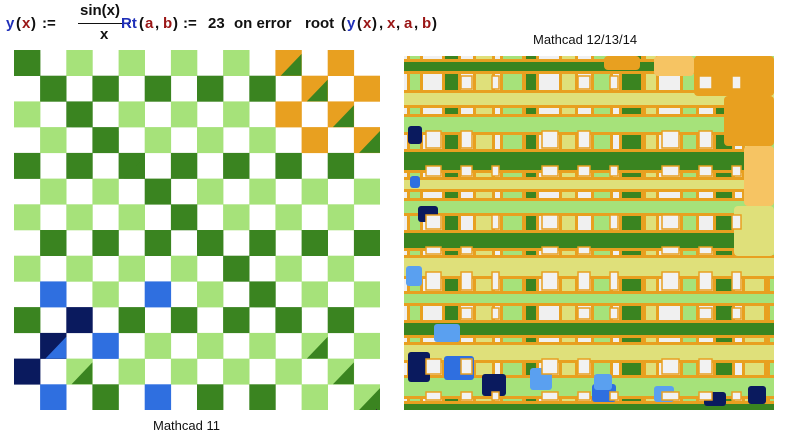 The height and width of the screenshot is (436, 785). Describe the element at coordinates (168, 23) in the screenshot. I see `rt-arg-b: b` at that location.